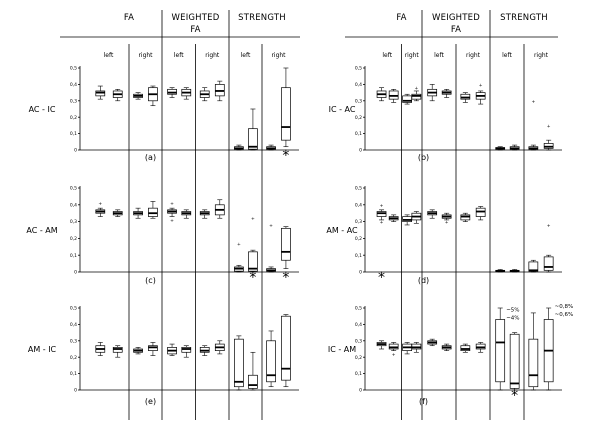 This screenshot has height=425, width=600. I want to click on box-6: +, so click(446, 219).